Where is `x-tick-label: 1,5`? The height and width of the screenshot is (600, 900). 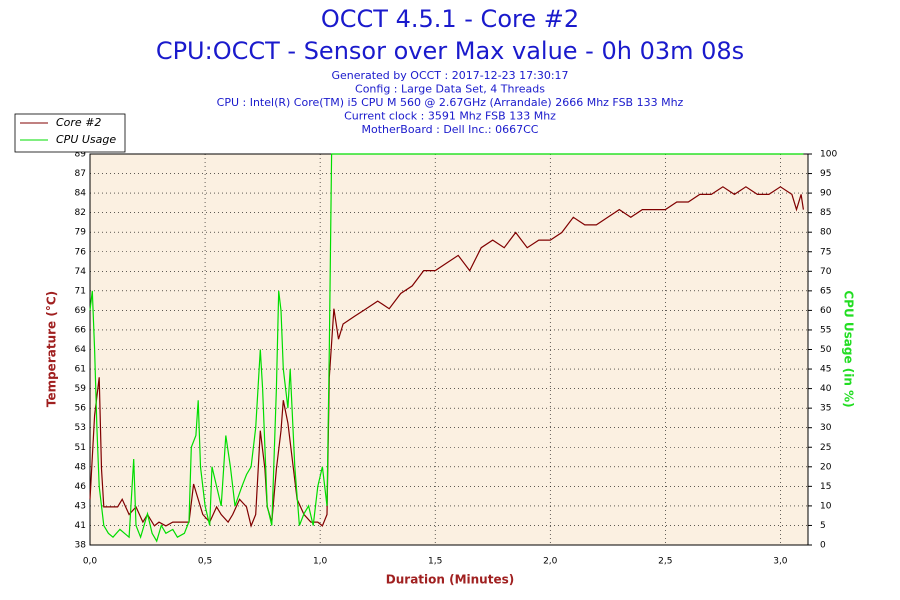
x-tick-label: 1,5 is located at coordinates (435, 562).